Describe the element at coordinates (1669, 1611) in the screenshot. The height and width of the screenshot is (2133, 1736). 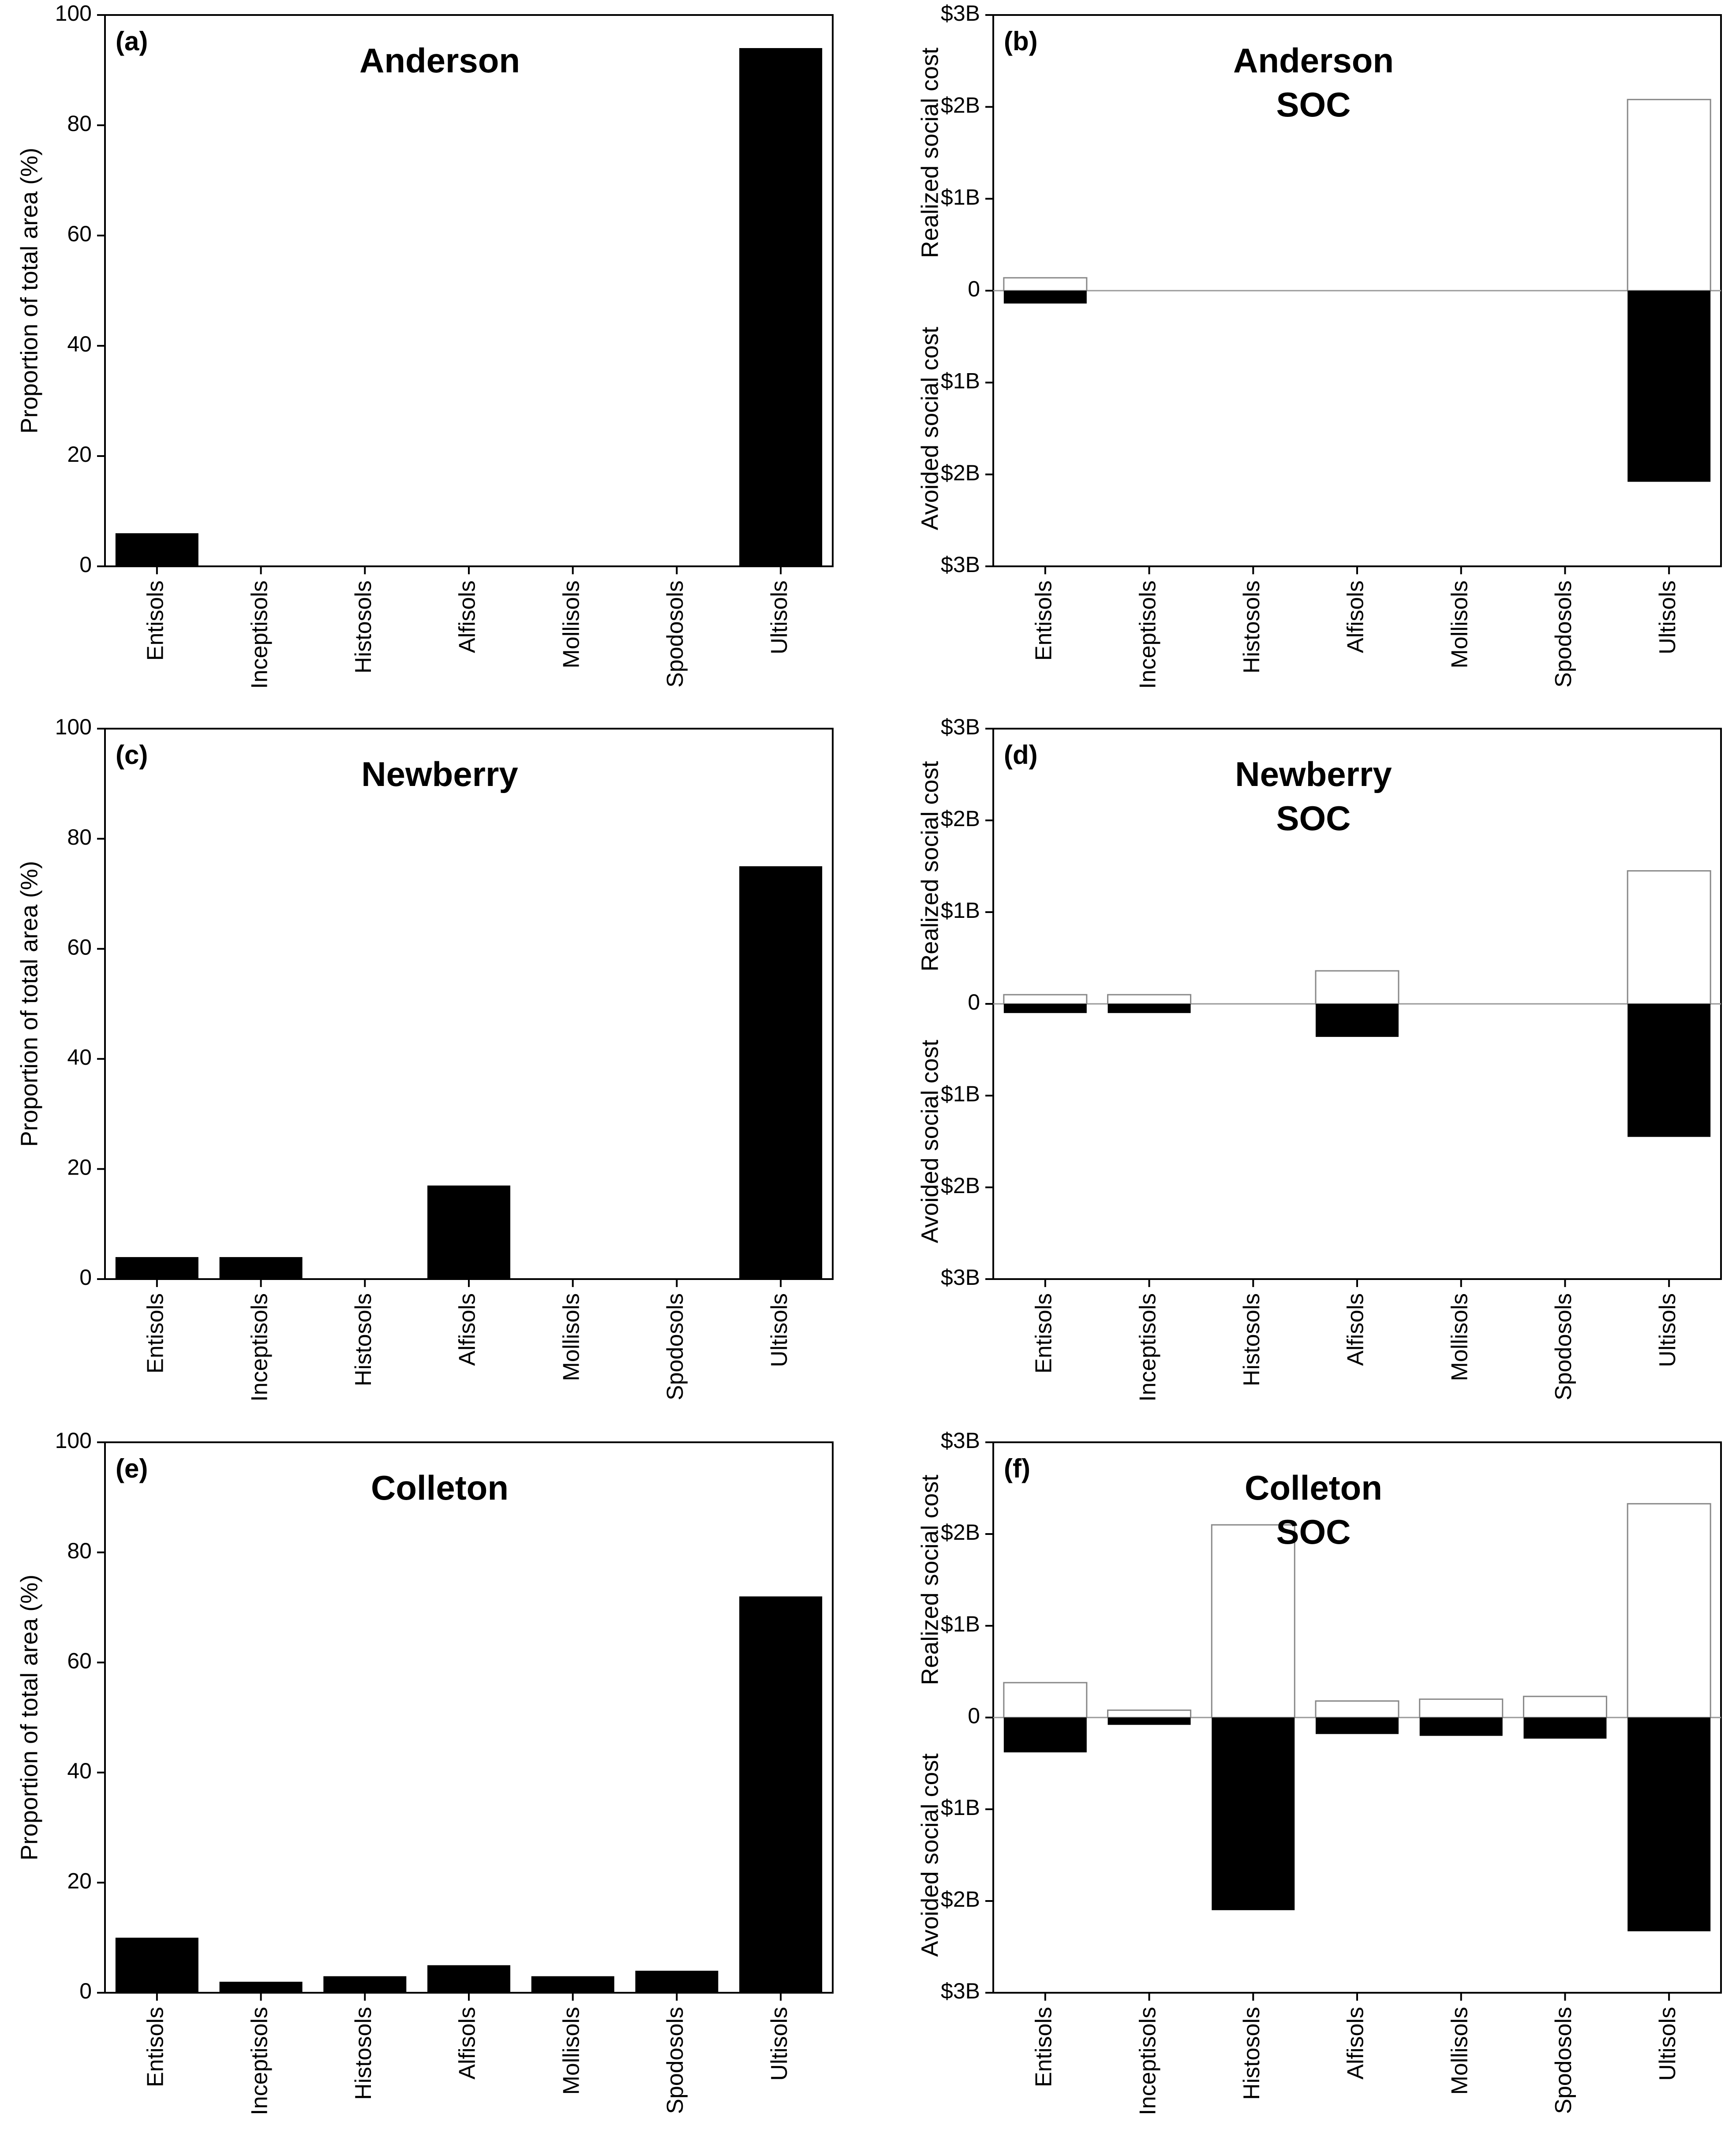
I see `realized-bar-ultisols` at that location.